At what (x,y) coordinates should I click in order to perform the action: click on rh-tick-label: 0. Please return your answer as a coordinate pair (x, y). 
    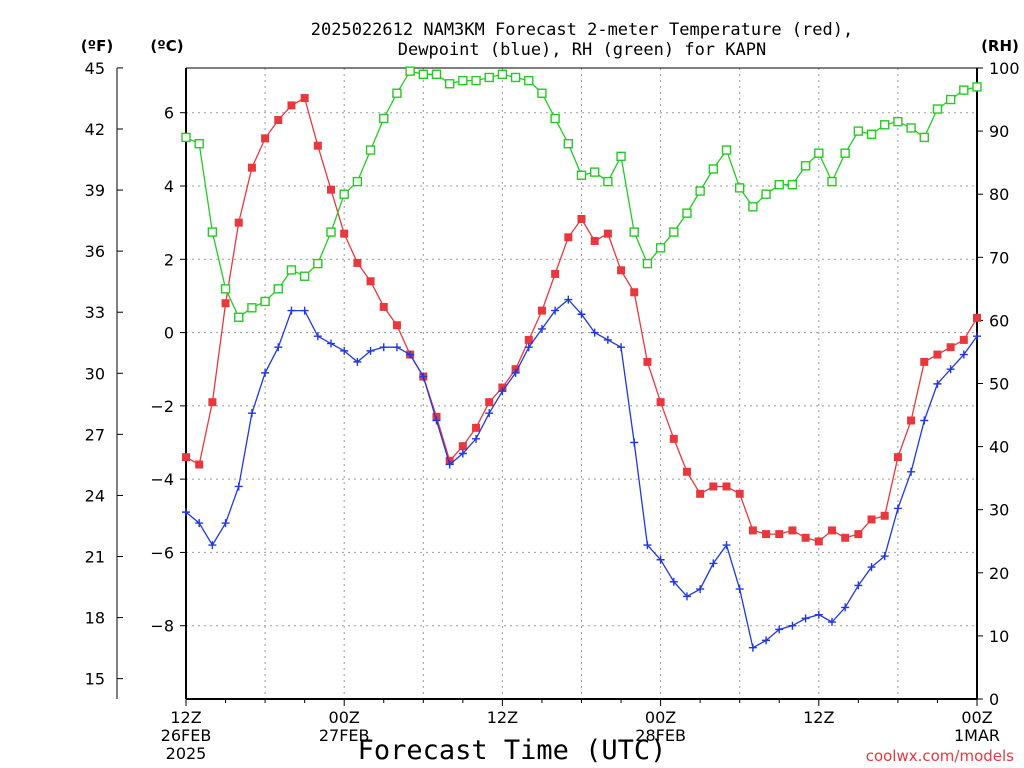
    Looking at the image, I should click on (994, 699).